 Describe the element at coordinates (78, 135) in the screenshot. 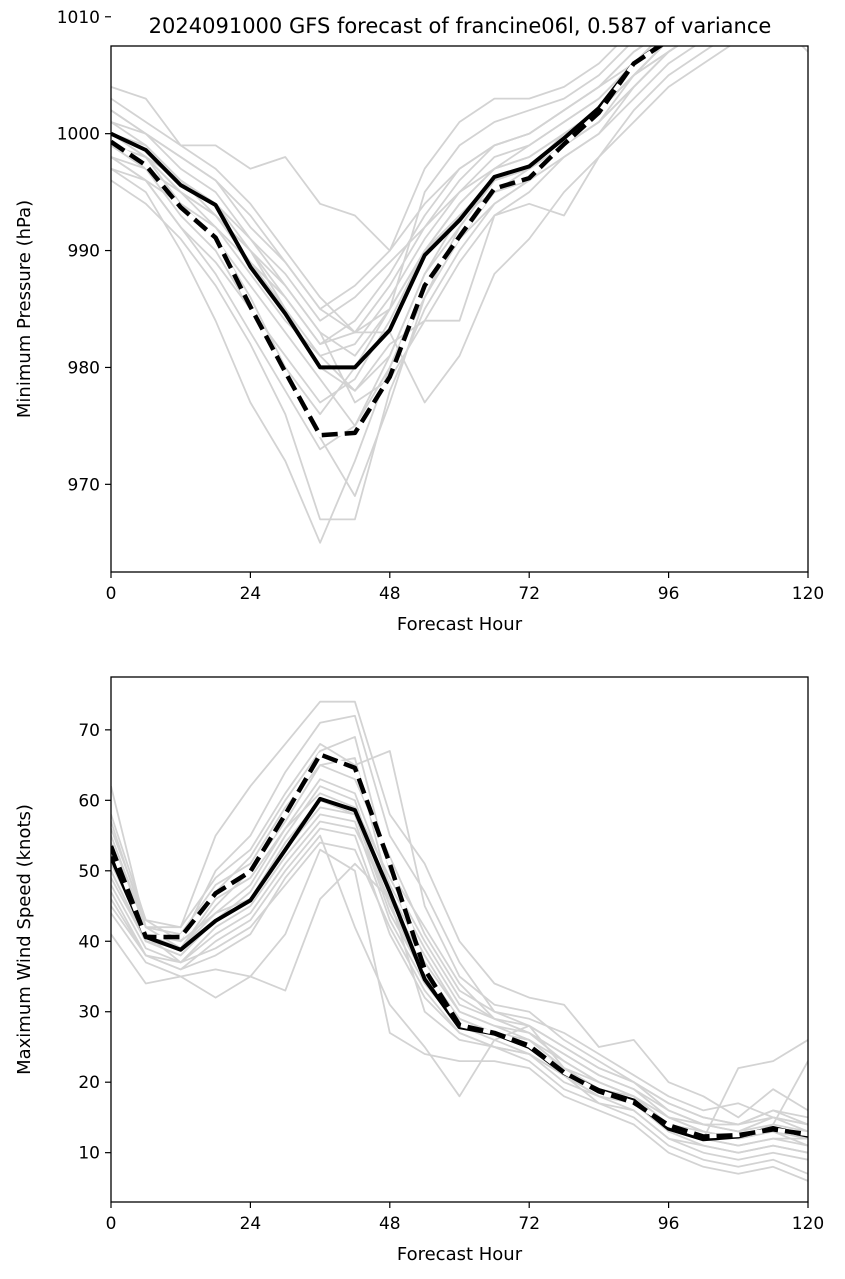

I see `pressure-y-tick-label: 1000` at that location.